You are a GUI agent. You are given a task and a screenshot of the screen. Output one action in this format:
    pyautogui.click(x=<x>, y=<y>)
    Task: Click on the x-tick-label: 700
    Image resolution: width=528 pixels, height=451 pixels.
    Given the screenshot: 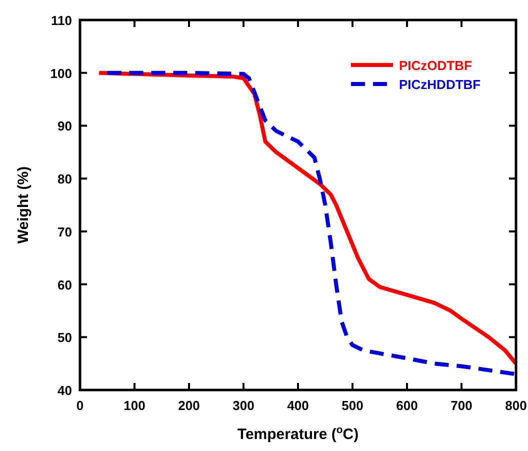 What is the action you would take?
    pyautogui.click(x=461, y=405)
    